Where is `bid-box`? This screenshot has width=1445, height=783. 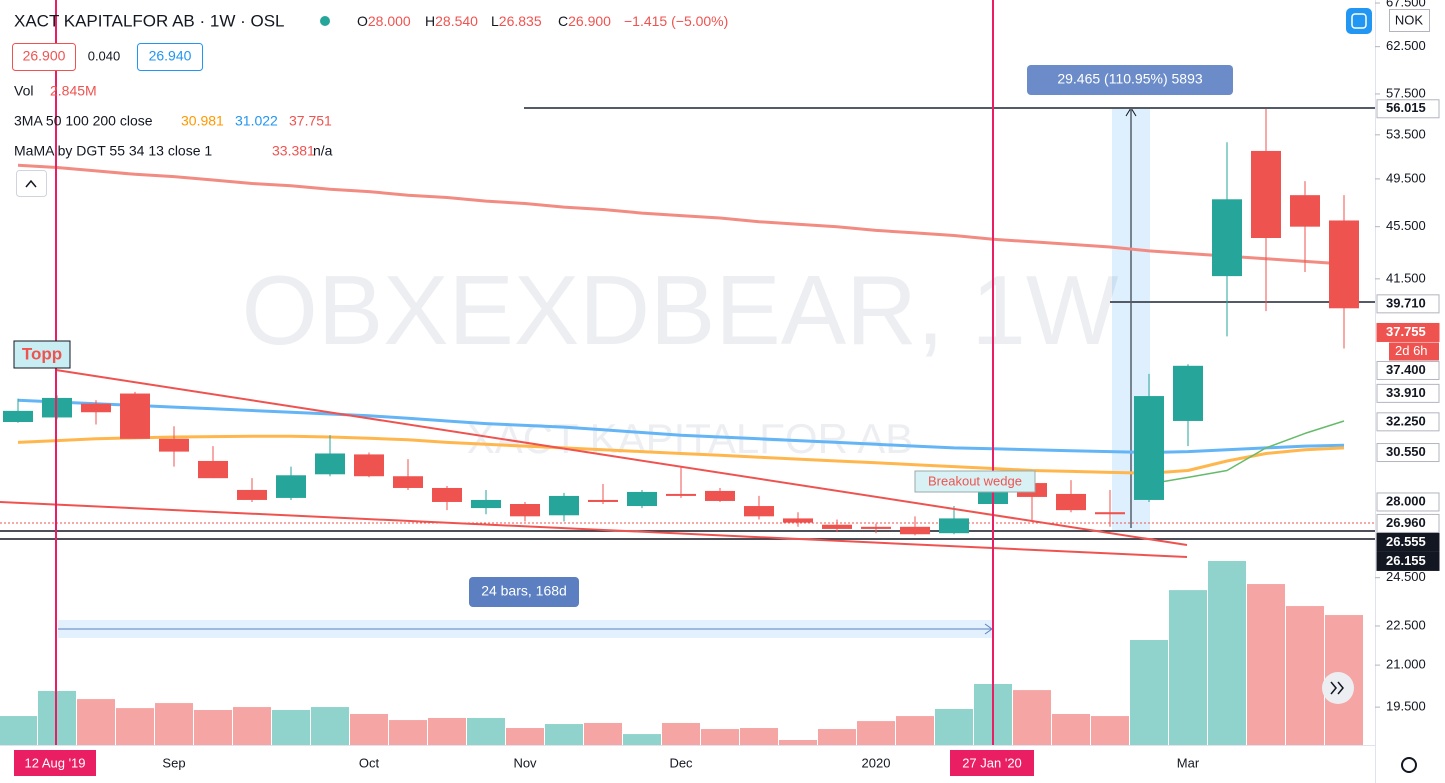
bid-box is located at coordinates (44, 57).